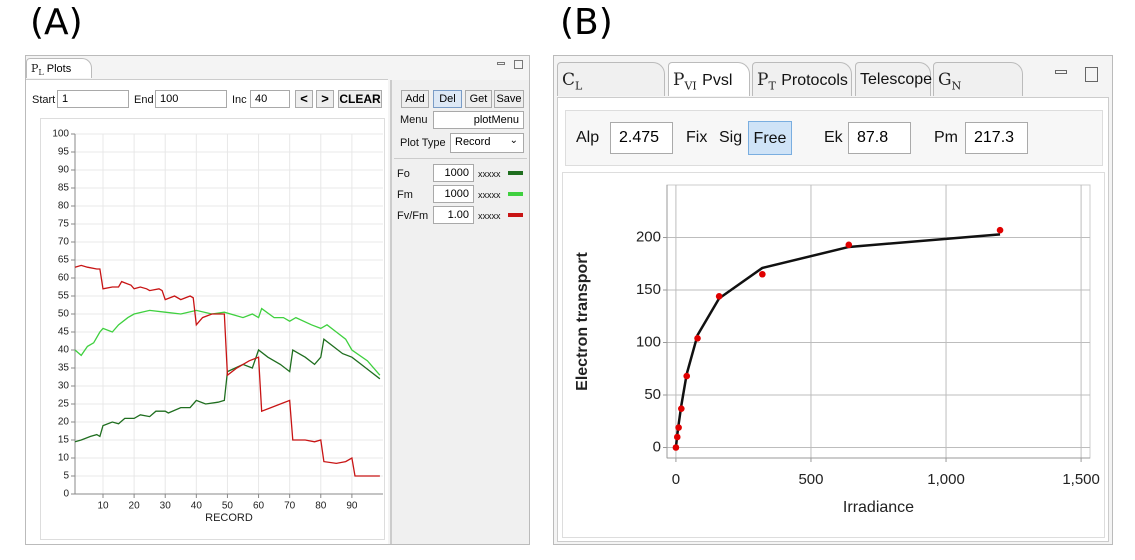 The height and width of the screenshot is (560, 1135). I want to click on clear-button: CLEAR, so click(360, 99).